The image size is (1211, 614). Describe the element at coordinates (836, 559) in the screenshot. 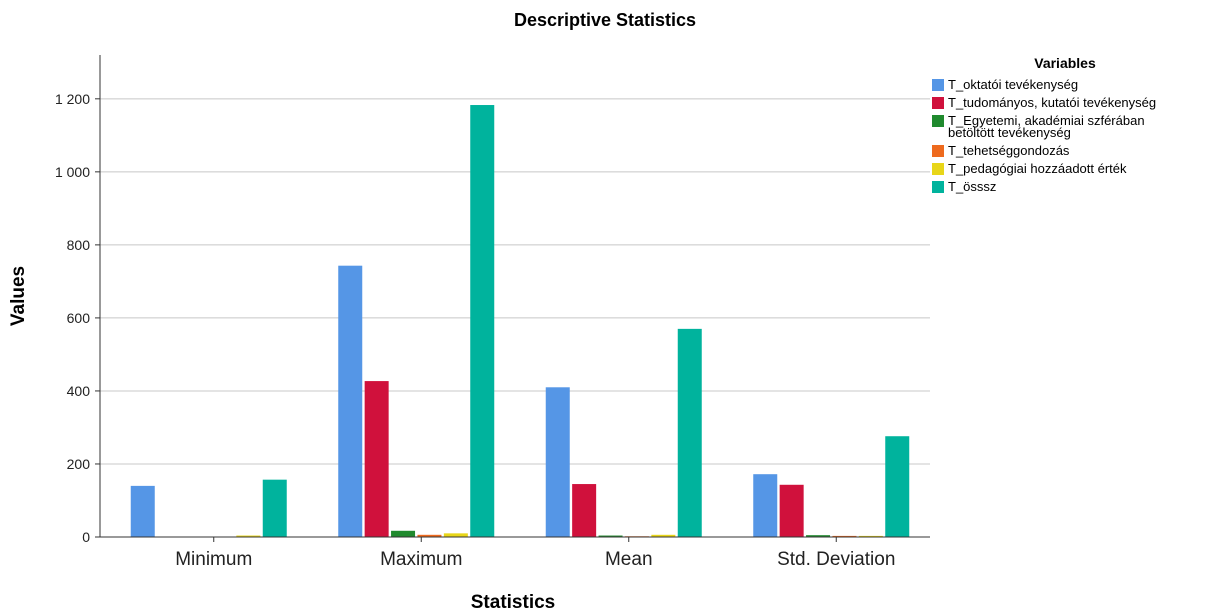

I see `x-tick-label: Std. Deviation` at that location.